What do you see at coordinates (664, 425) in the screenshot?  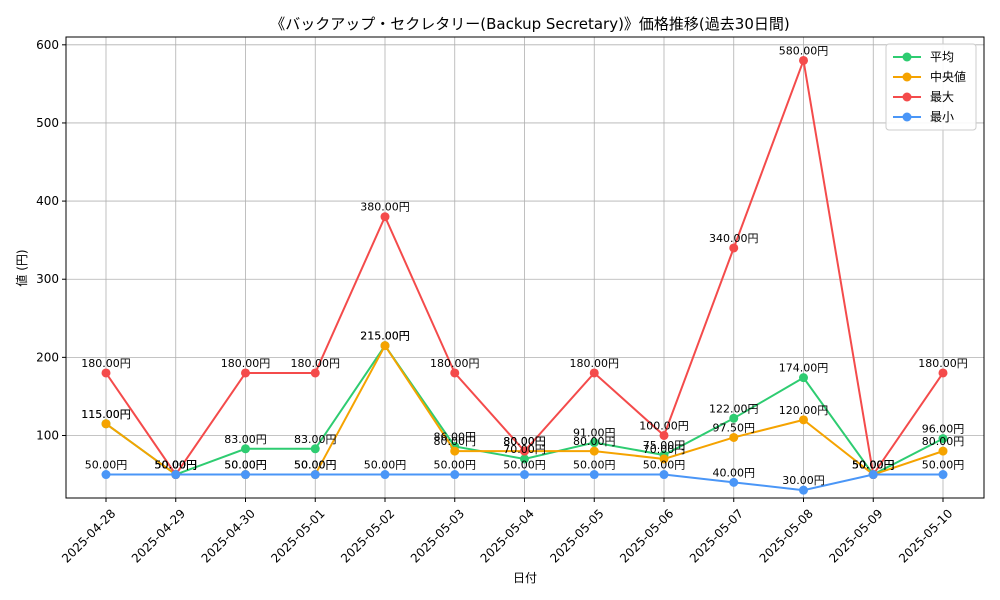 I see `data-label: 100.00円` at bounding box center [664, 425].